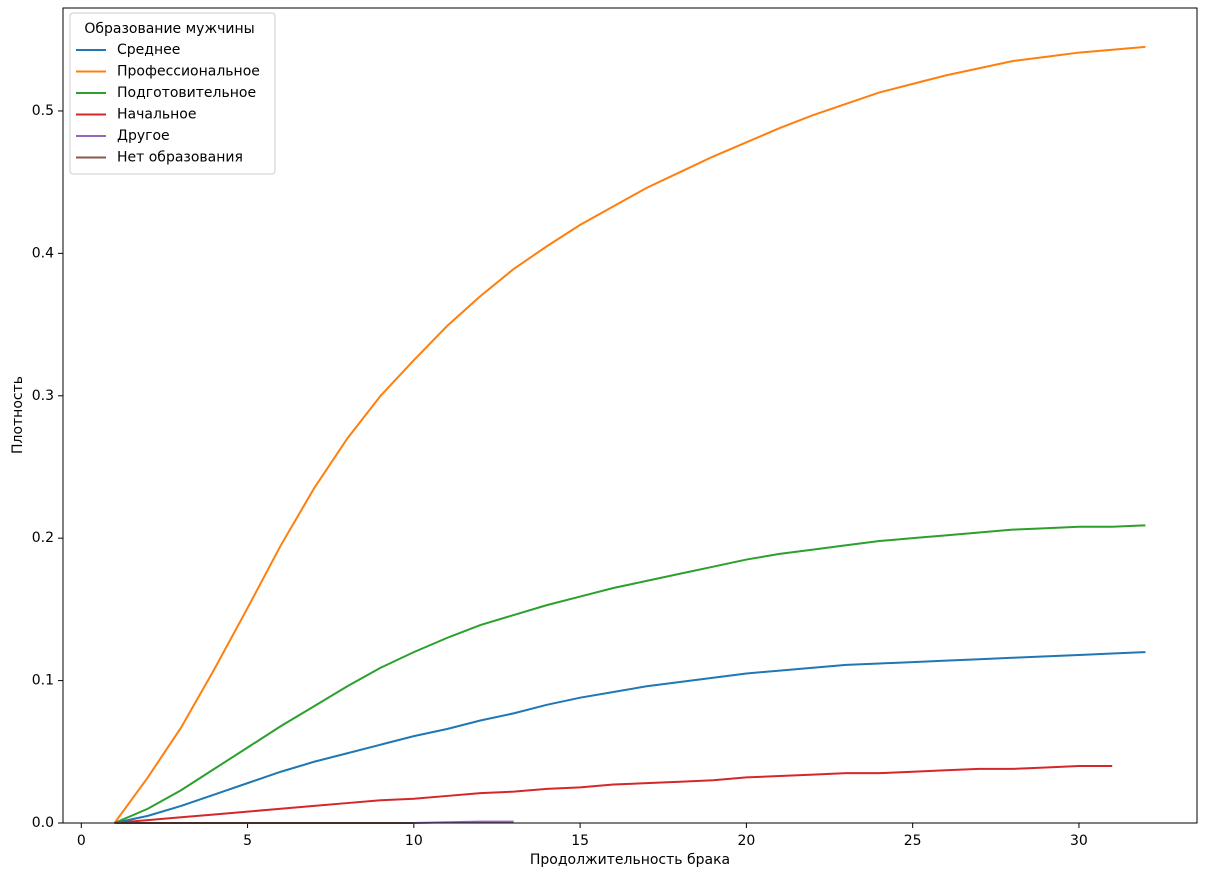  I want to click on x-tick-label: 30, so click(1079, 841).